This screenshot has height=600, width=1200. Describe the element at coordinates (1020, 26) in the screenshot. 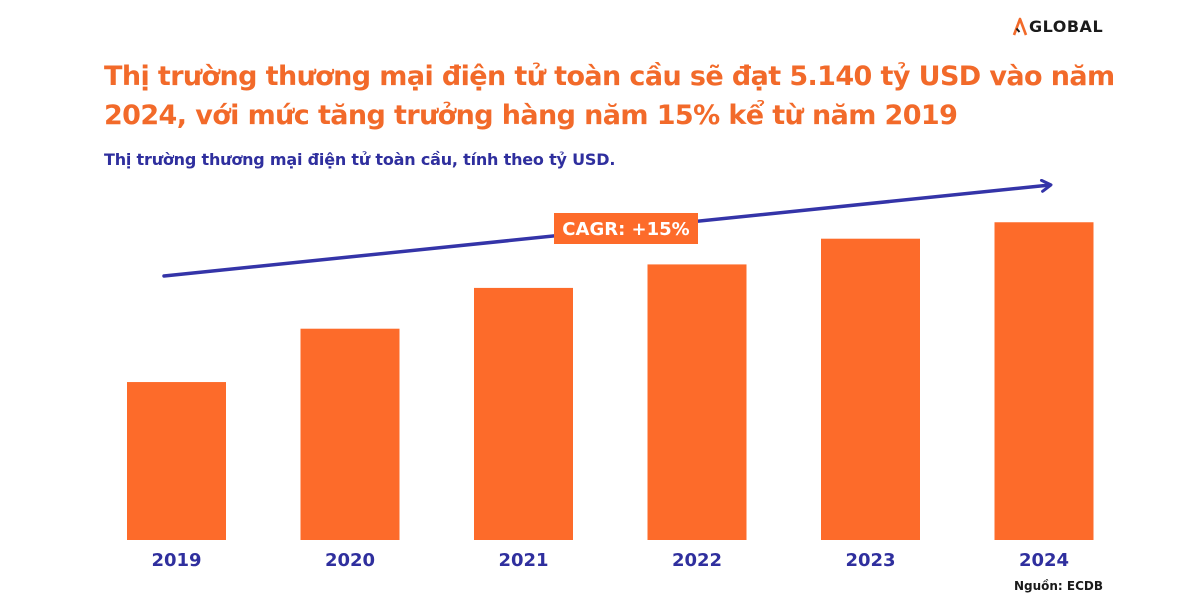

I see `aglobal-logo-icon` at that location.